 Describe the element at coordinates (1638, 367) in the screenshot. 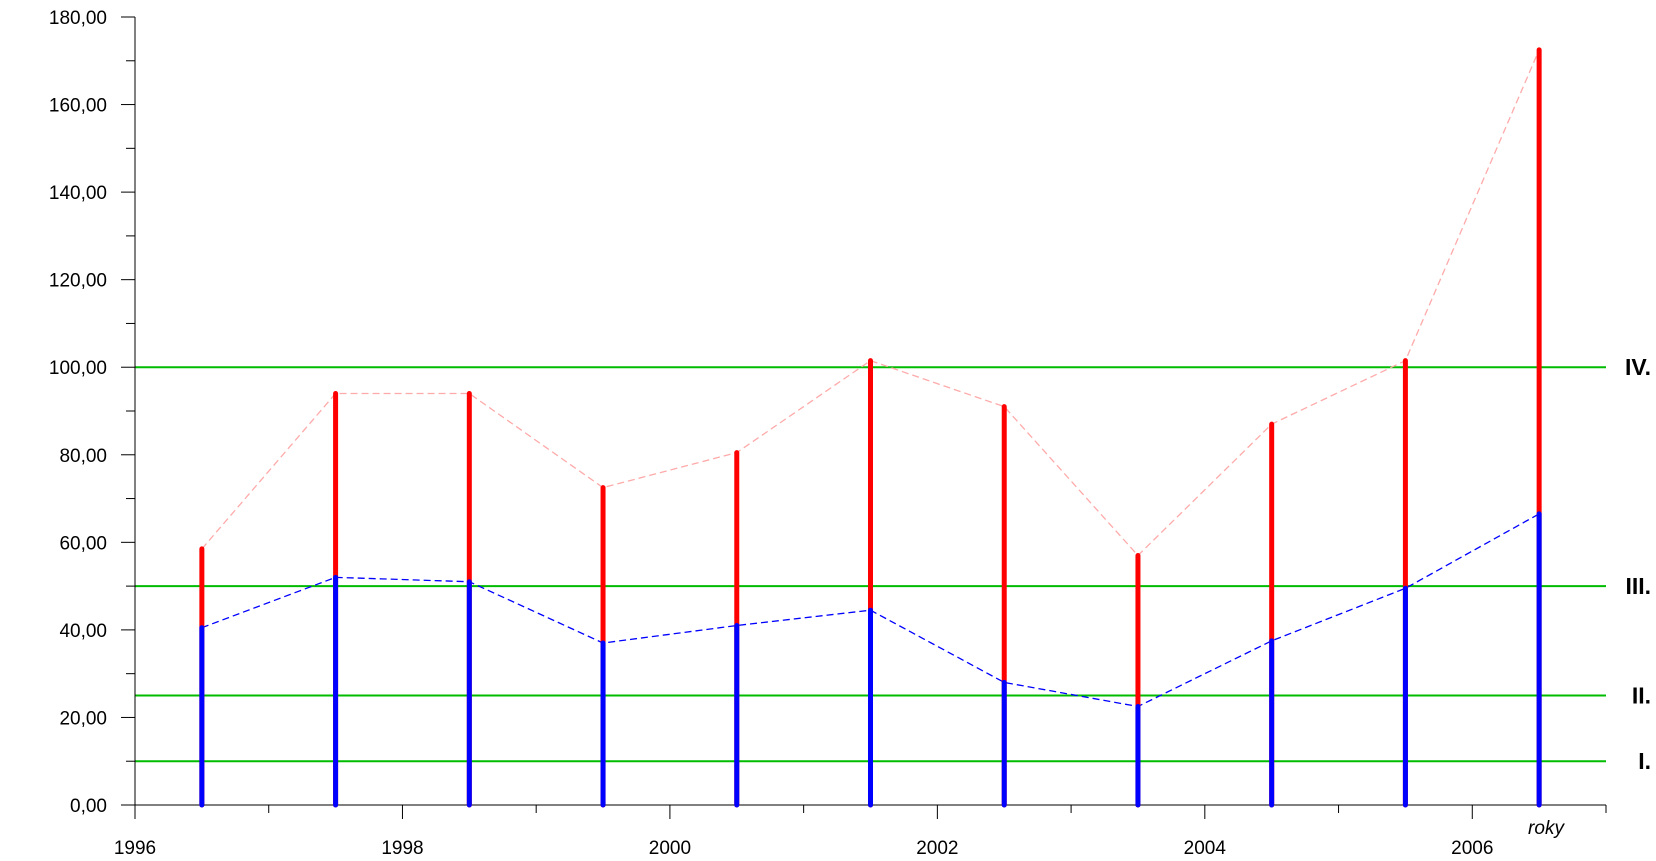

I see `threshold-label-4: IV.` at that location.